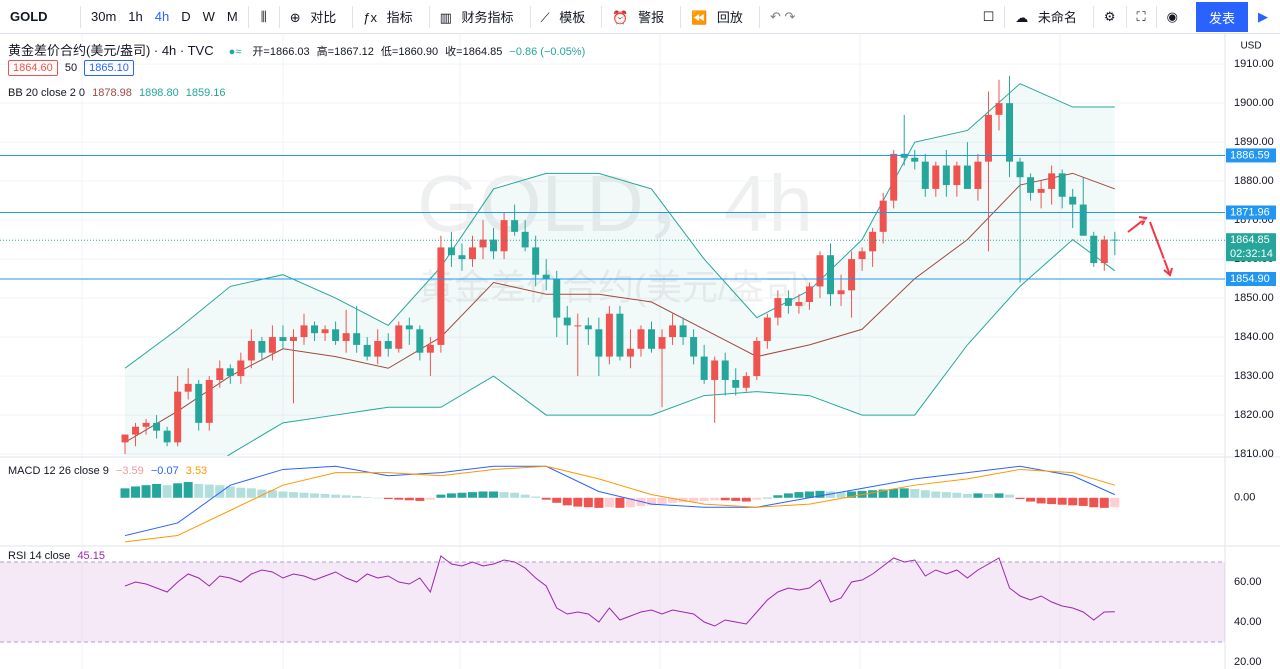 The image size is (1280, 669). What do you see at coordinates (390, 16) in the screenshot?
I see `indicators: ƒx 指标` at bounding box center [390, 16].